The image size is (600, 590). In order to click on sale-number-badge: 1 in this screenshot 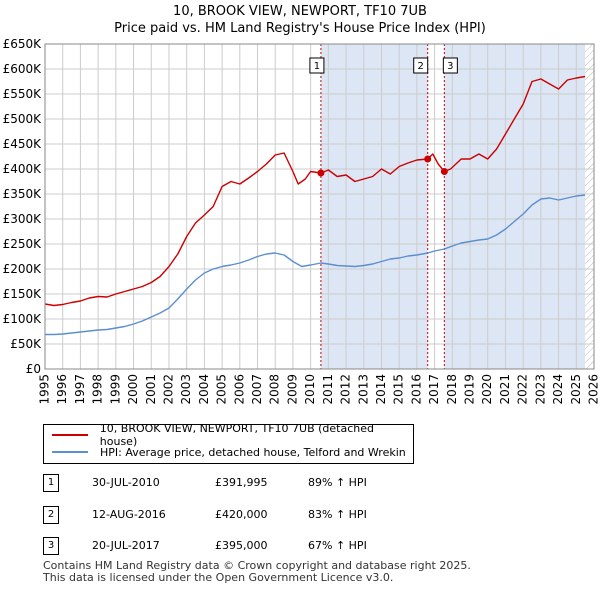, I will do `click(51, 483)`.